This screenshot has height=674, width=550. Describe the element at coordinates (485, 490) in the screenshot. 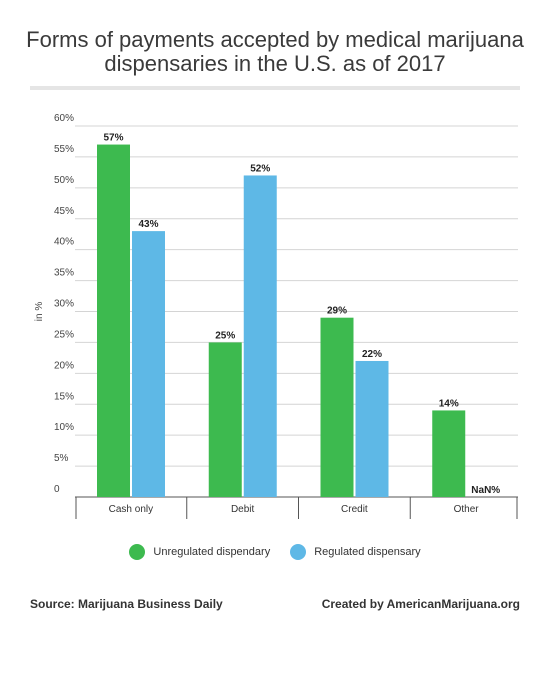

I see `data-label: NaN%` at that location.